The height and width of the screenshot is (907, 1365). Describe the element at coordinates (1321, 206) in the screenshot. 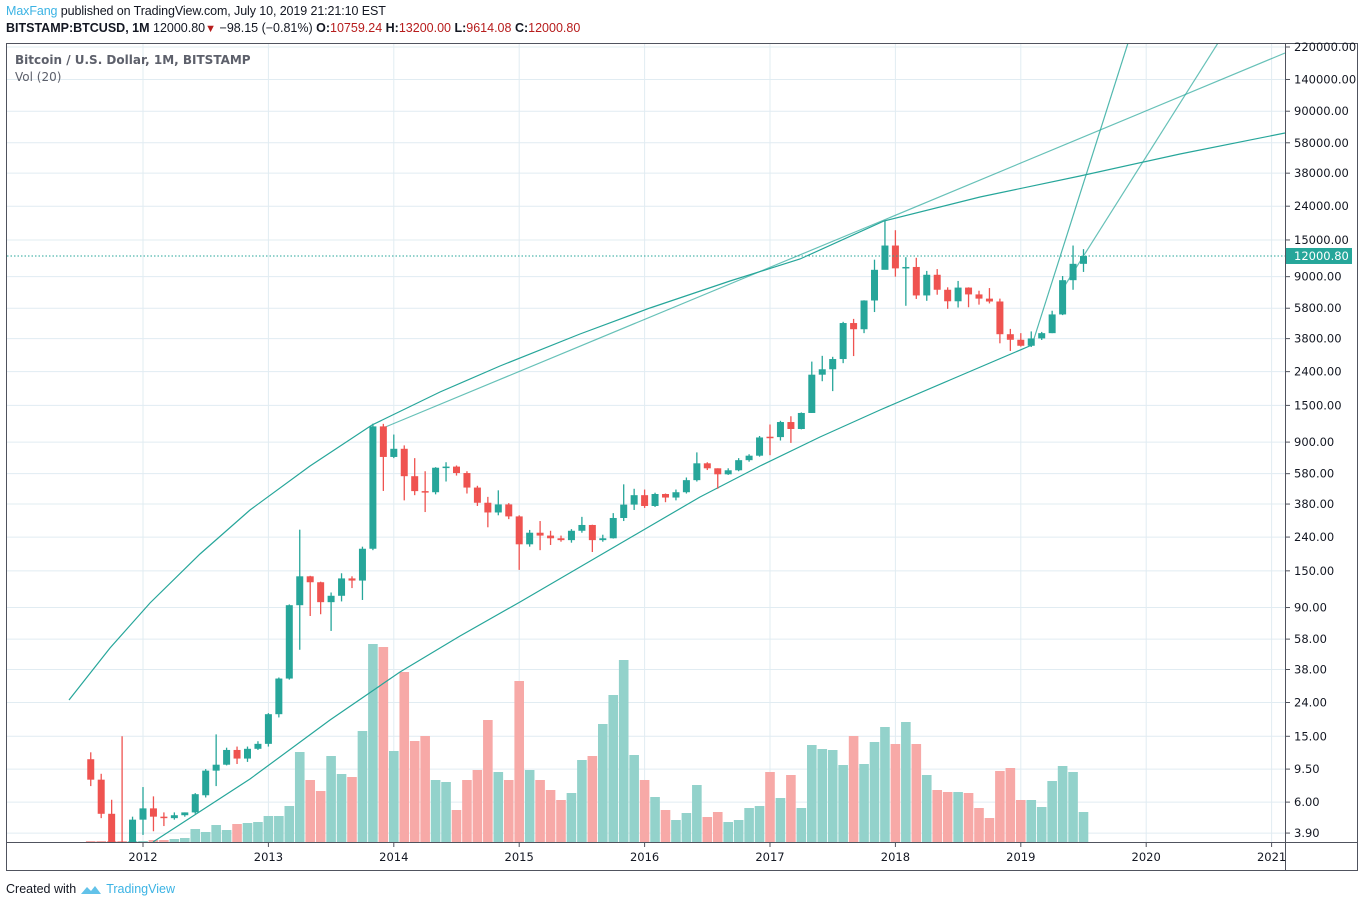

I see `y-tick-label: 24000.00` at that location.